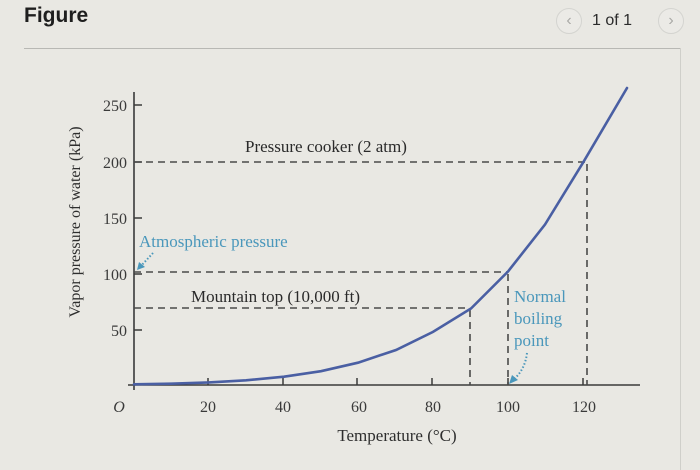  I want to click on svg-text: 80, so click(433, 407).